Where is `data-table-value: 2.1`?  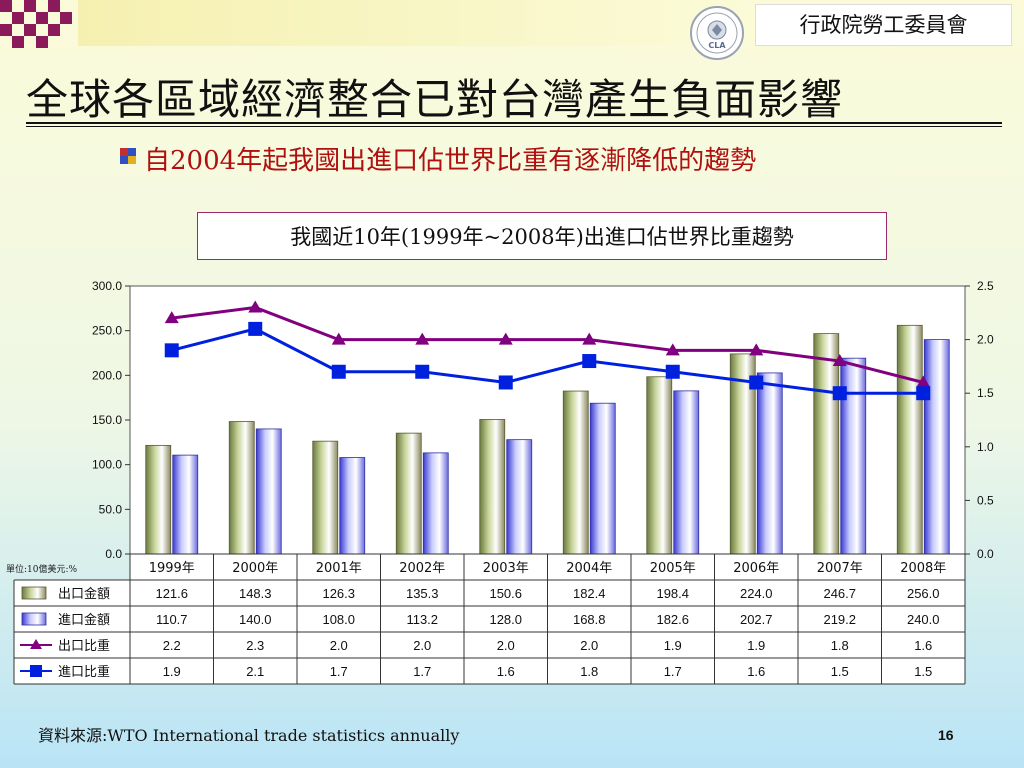 data-table-value: 2.1 is located at coordinates (255, 671).